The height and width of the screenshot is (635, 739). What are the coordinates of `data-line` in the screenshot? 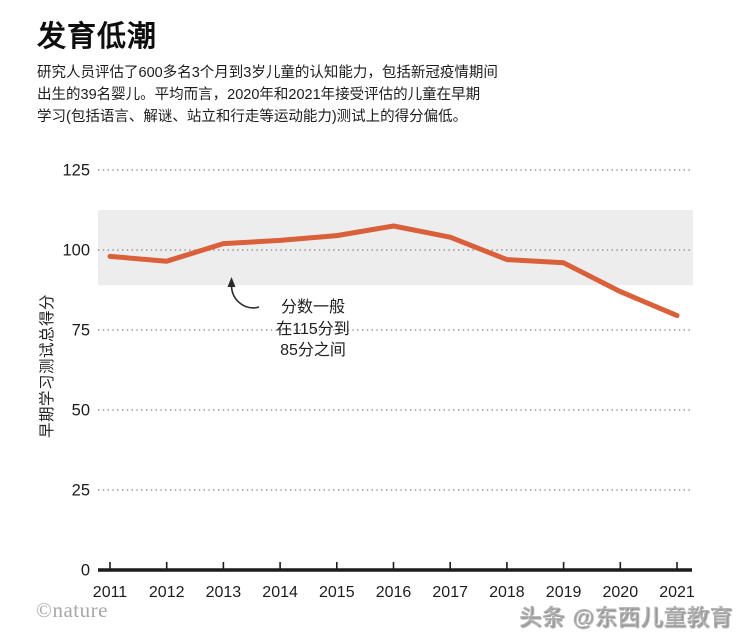 It's located at (393, 271).